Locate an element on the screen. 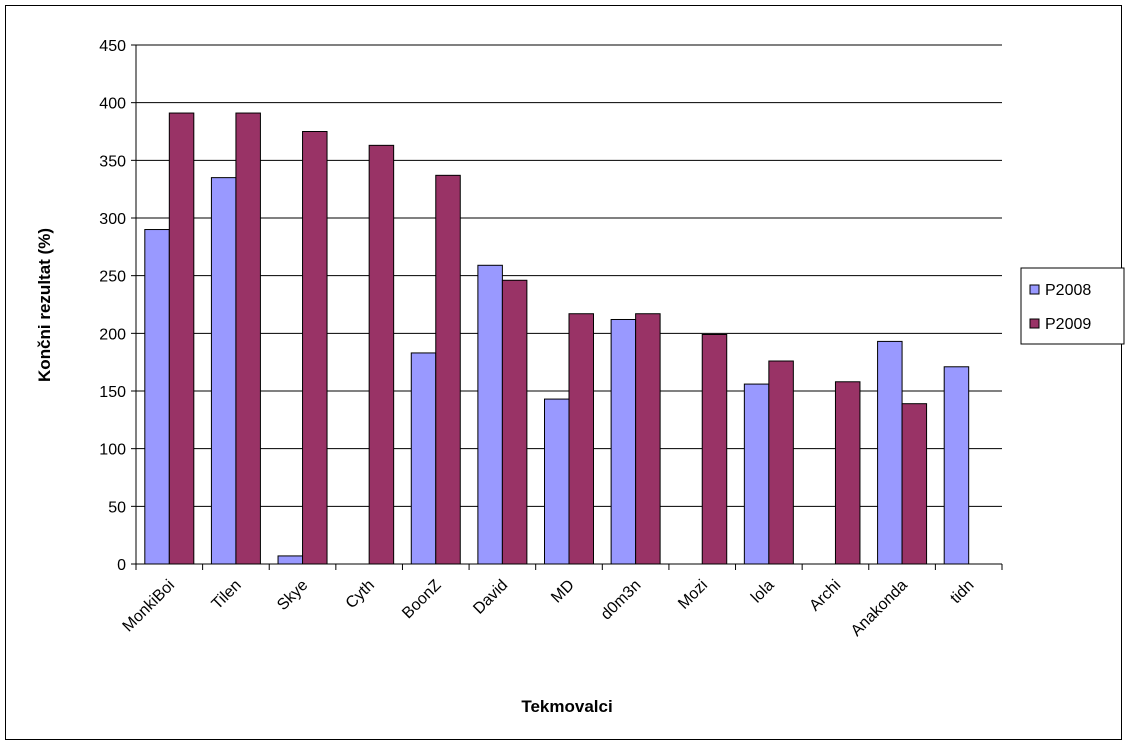 This screenshot has width=1129, height=747. bar-p2008-anakonda is located at coordinates (890, 452).